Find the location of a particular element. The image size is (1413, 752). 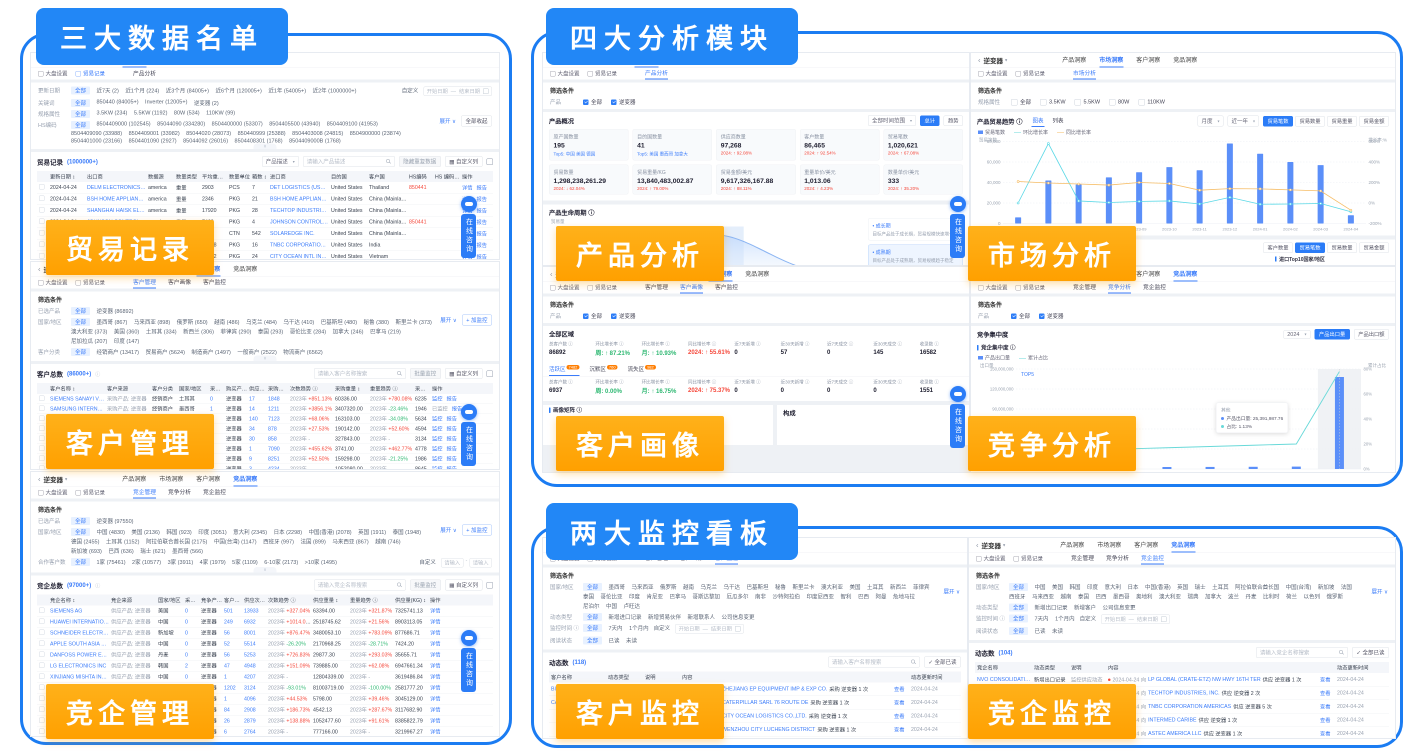

filter-chip: 8504409001 (33982) is located at coordinates (154, 133).